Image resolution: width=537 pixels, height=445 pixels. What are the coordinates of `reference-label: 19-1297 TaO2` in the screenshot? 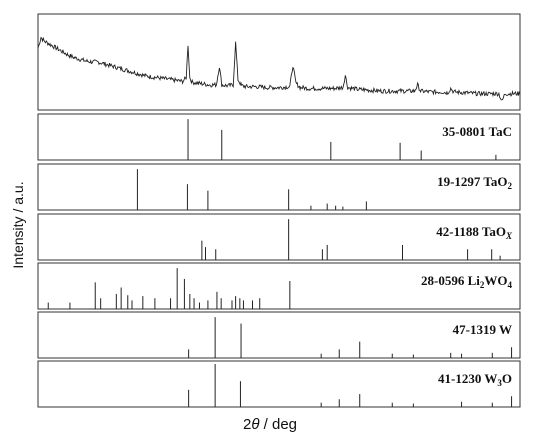 It's located at (474, 182).